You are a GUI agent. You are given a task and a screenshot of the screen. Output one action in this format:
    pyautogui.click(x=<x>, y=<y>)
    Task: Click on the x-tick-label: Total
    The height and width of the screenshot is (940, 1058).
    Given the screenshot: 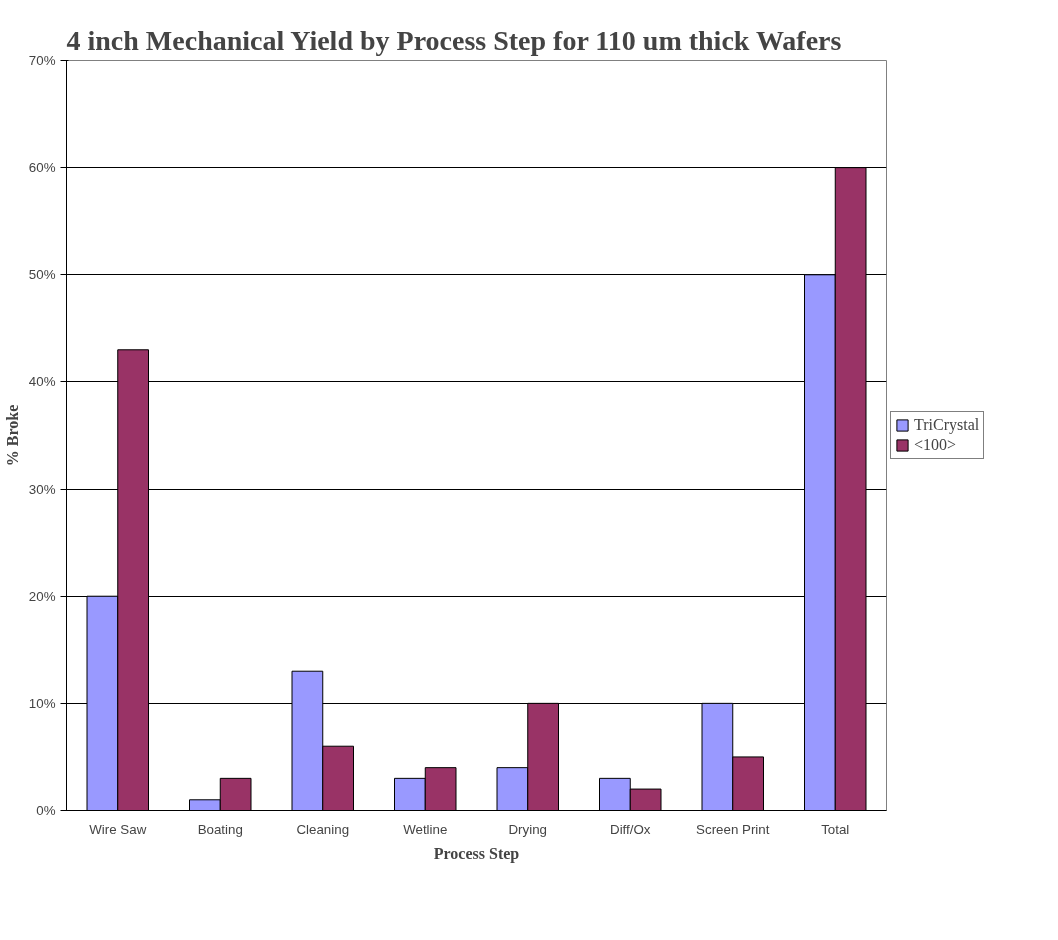 What is the action you would take?
    pyautogui.click(x=835, y=829)
    